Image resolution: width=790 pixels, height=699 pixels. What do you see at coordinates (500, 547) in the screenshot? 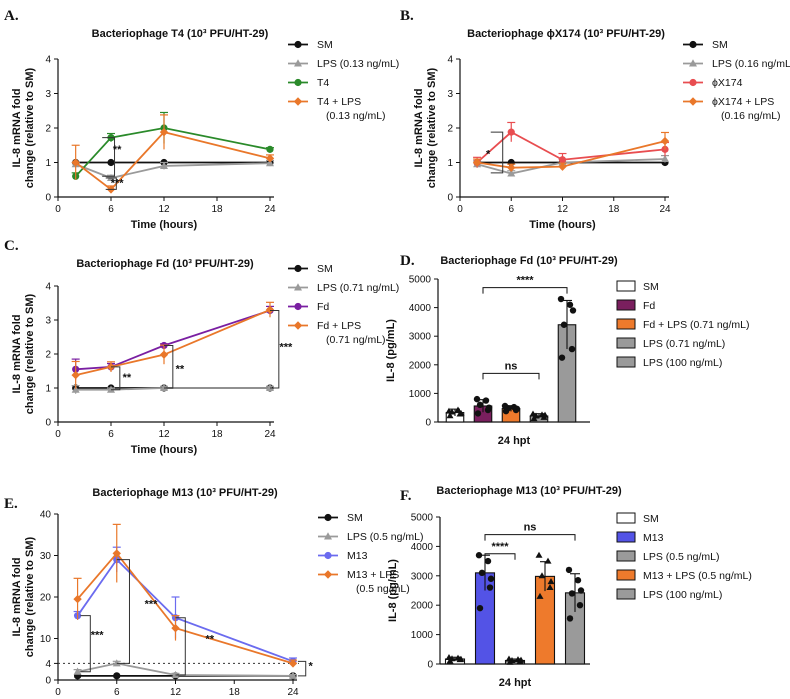
I see `significance-label: ****` at bounding box center [500, 547].